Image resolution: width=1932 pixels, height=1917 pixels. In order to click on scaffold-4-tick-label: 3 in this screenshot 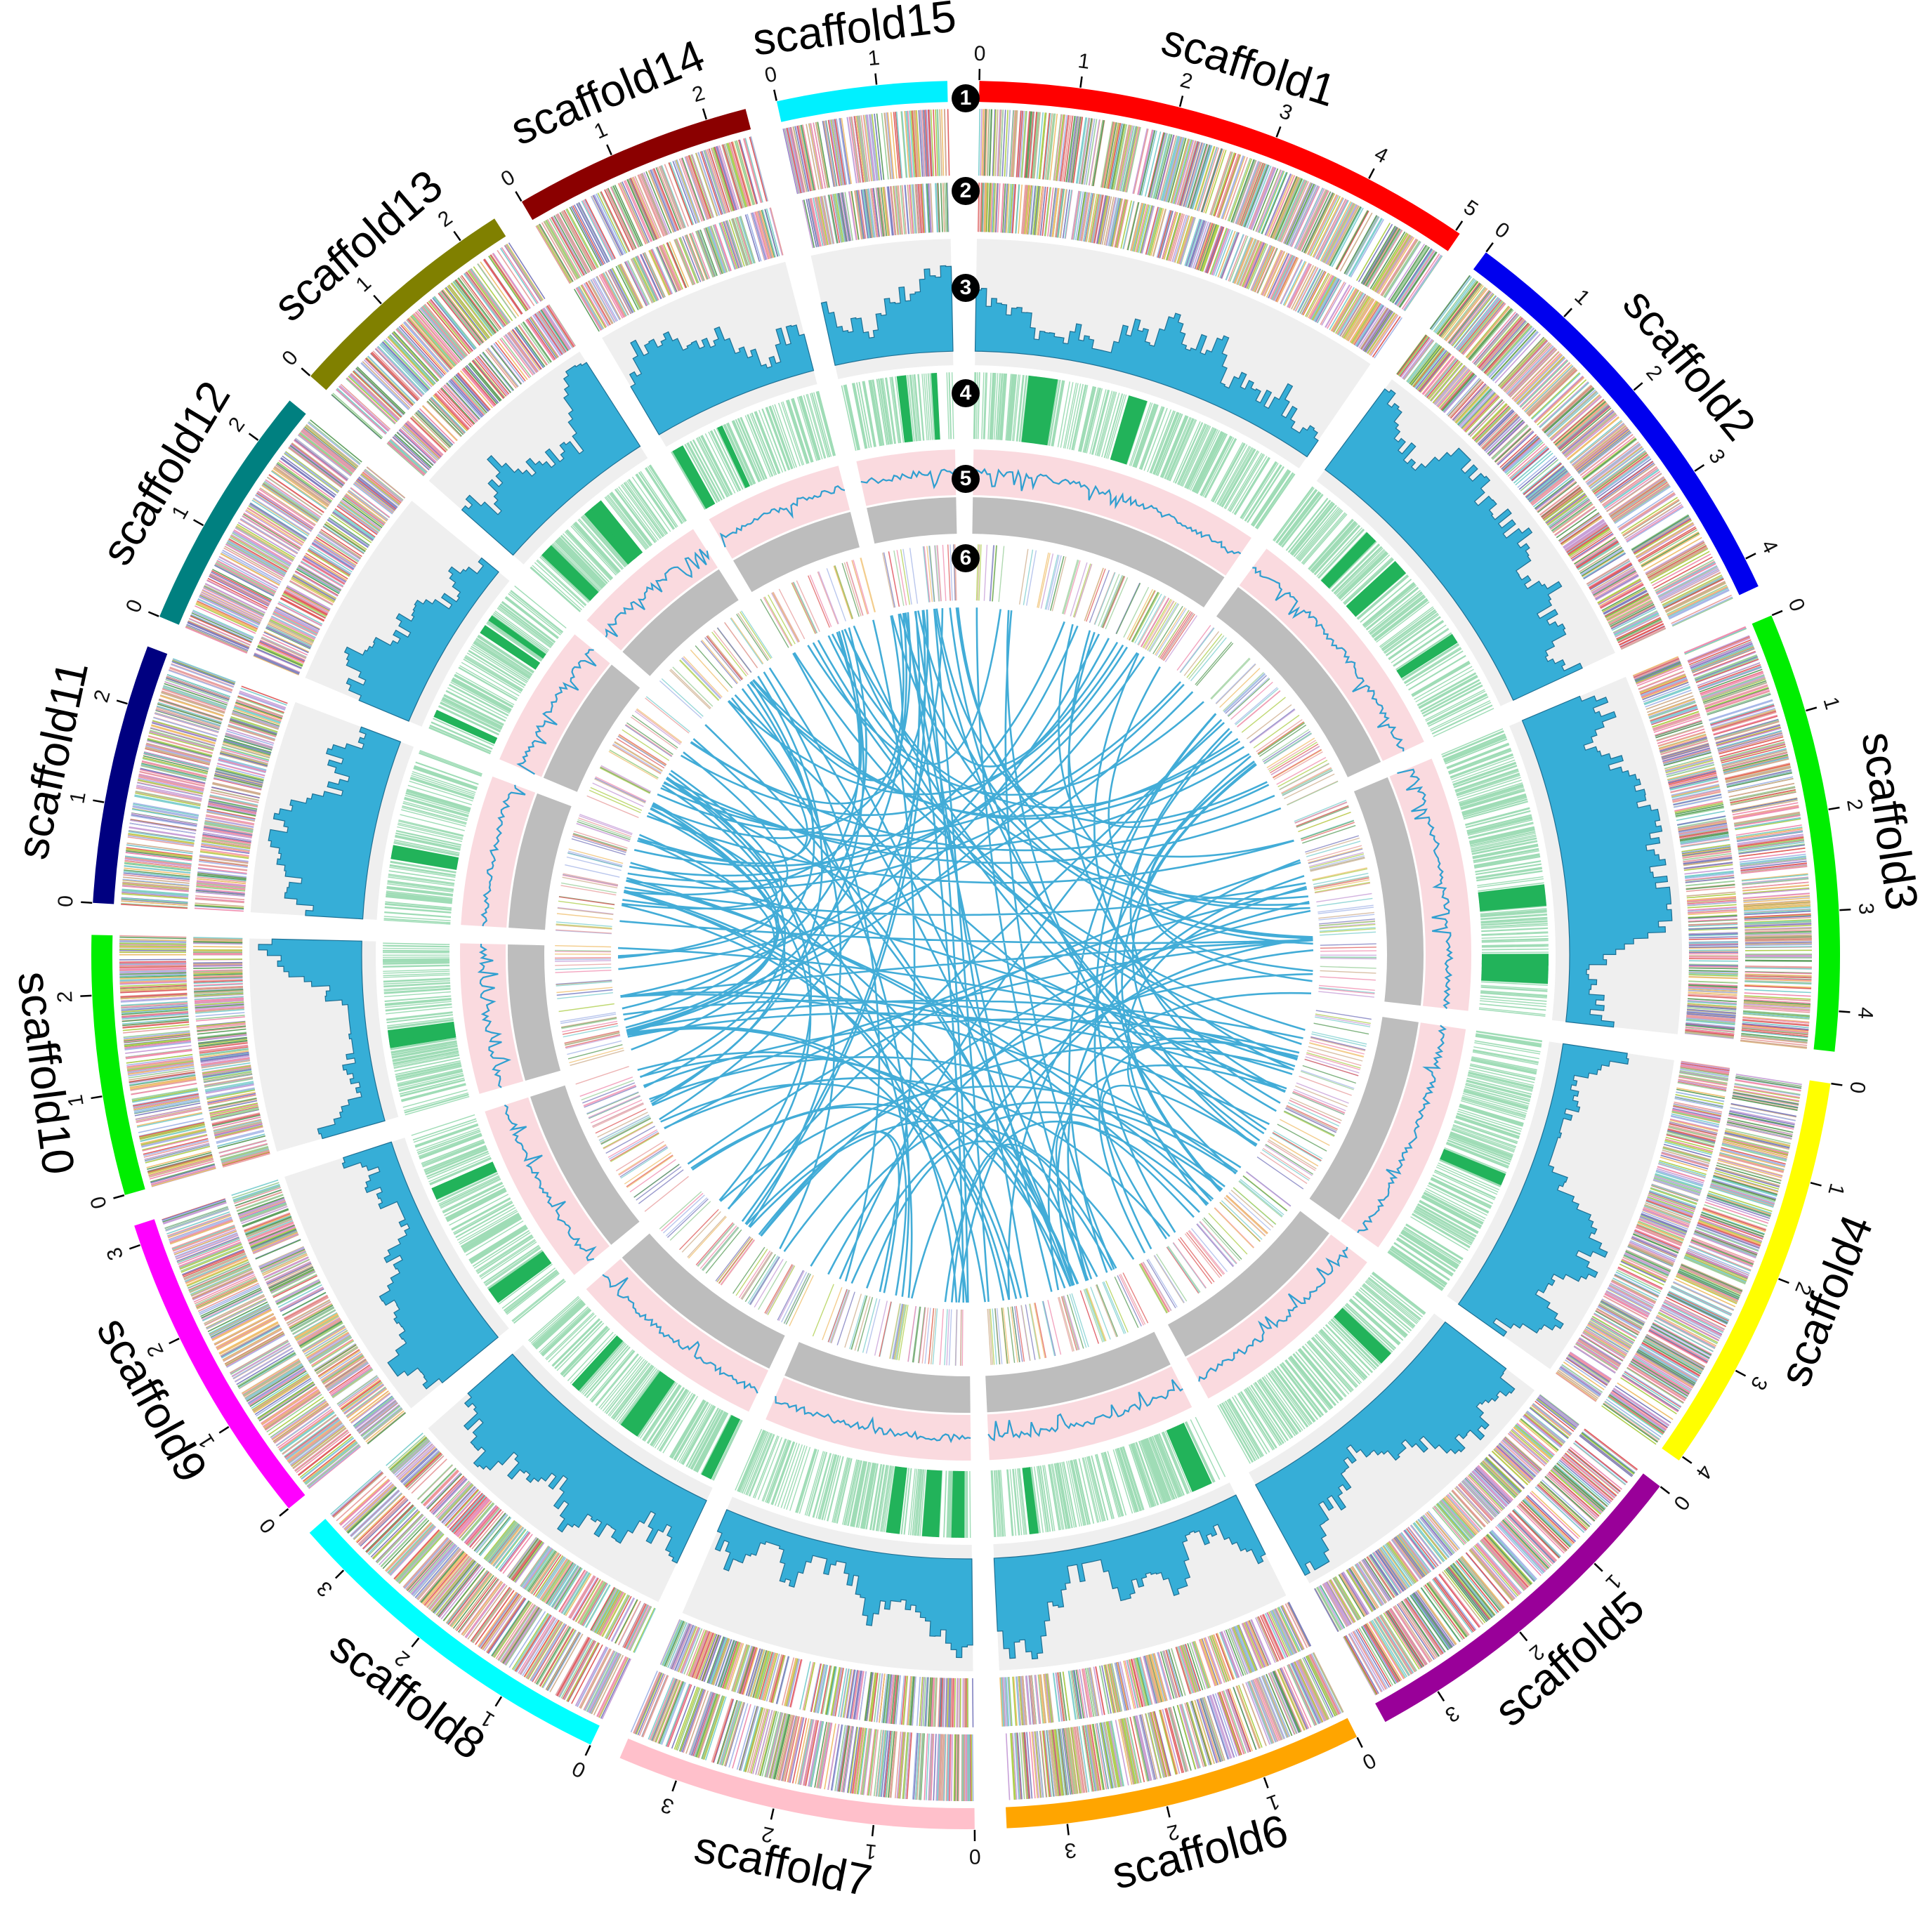, I will do `click(1759, 1383)`.